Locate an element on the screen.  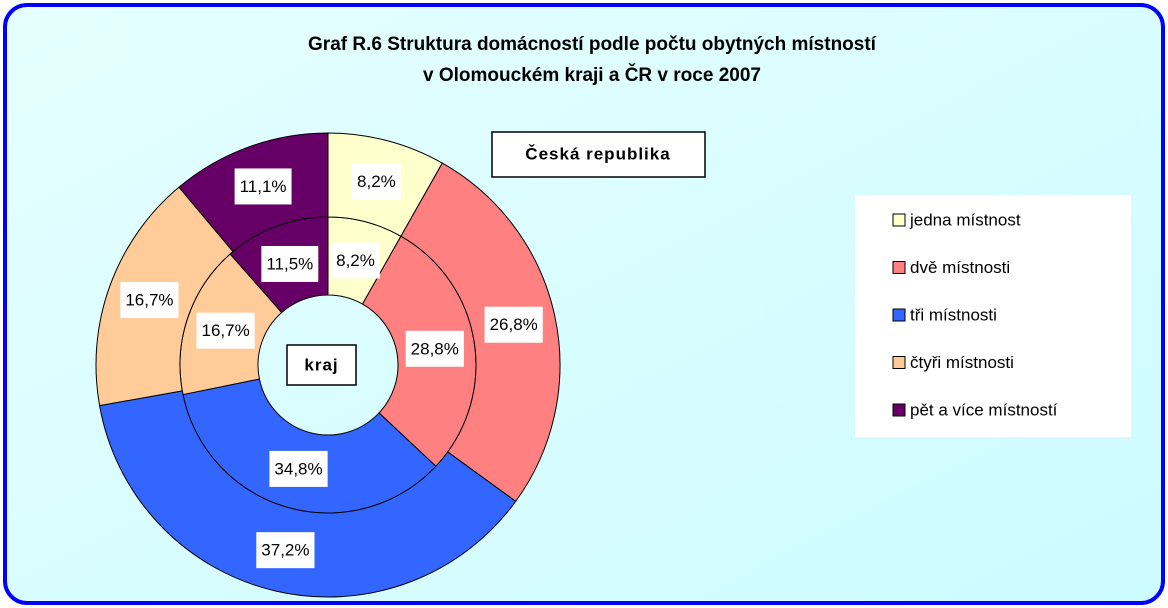
ring-label: Česká republika is located at coordinates (597, 153).